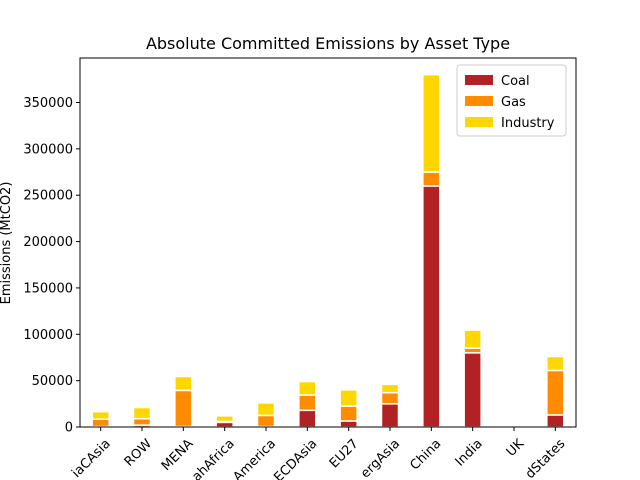 This screenshot has height=480, width=640. I want to click on bar-gas-eu27, so click(348, 413).